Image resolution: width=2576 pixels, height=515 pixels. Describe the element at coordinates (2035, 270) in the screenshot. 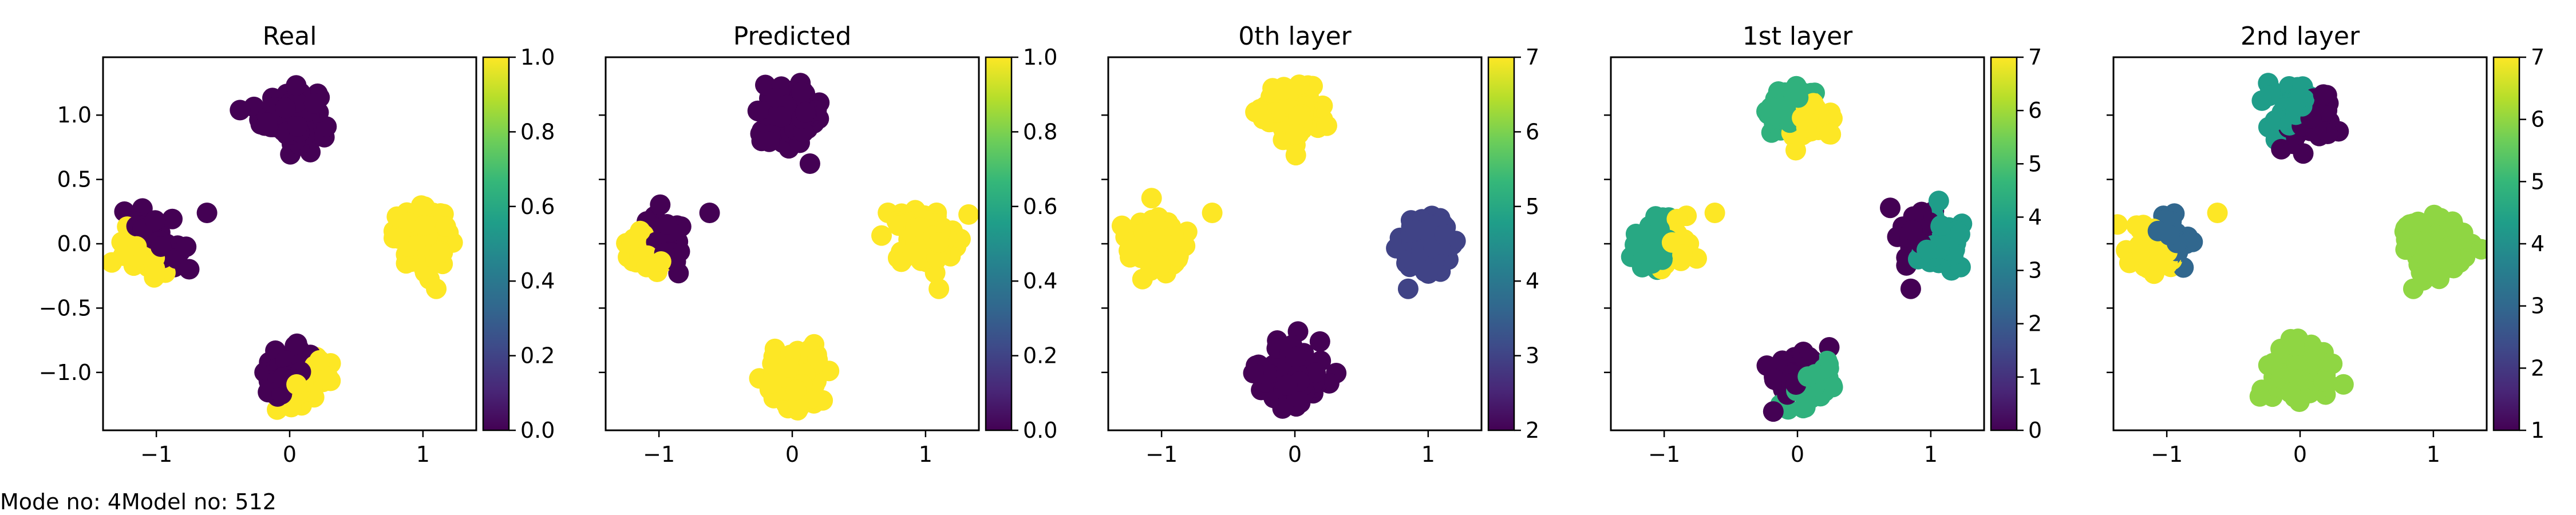

I see `colorbar-tick-label: 3` at that location.